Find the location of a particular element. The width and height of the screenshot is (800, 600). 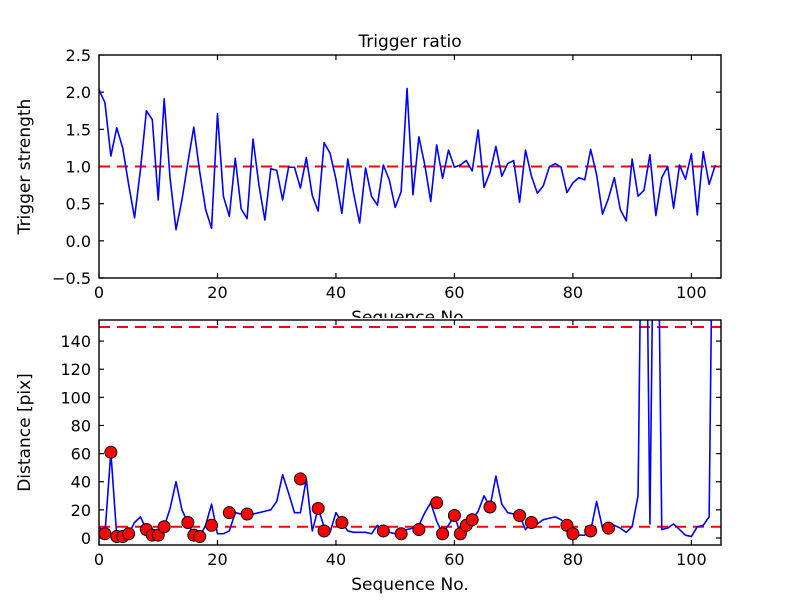

chart-title-top: Trigger ratio is located at coordinates (409, 42).